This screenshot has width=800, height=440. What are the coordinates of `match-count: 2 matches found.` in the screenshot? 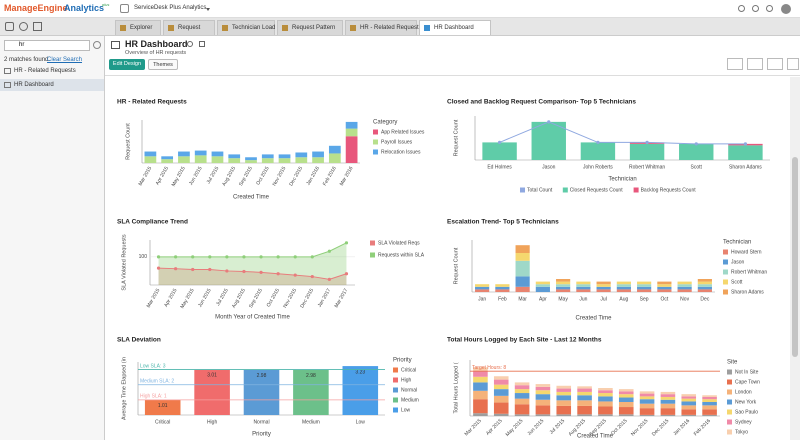 It's located at (27, 60).